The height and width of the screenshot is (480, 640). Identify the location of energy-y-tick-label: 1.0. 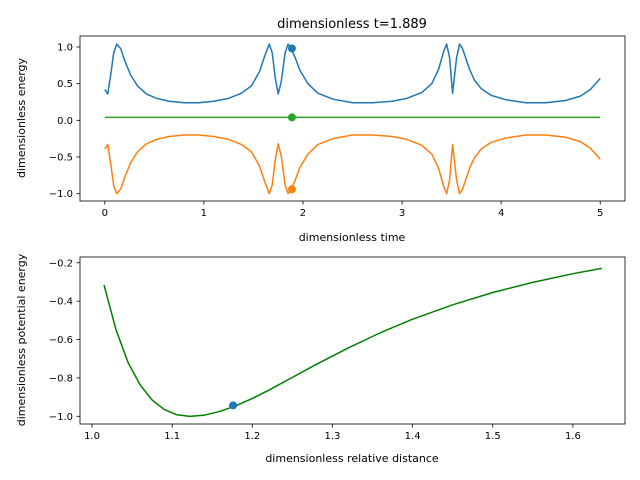
(65, 48).